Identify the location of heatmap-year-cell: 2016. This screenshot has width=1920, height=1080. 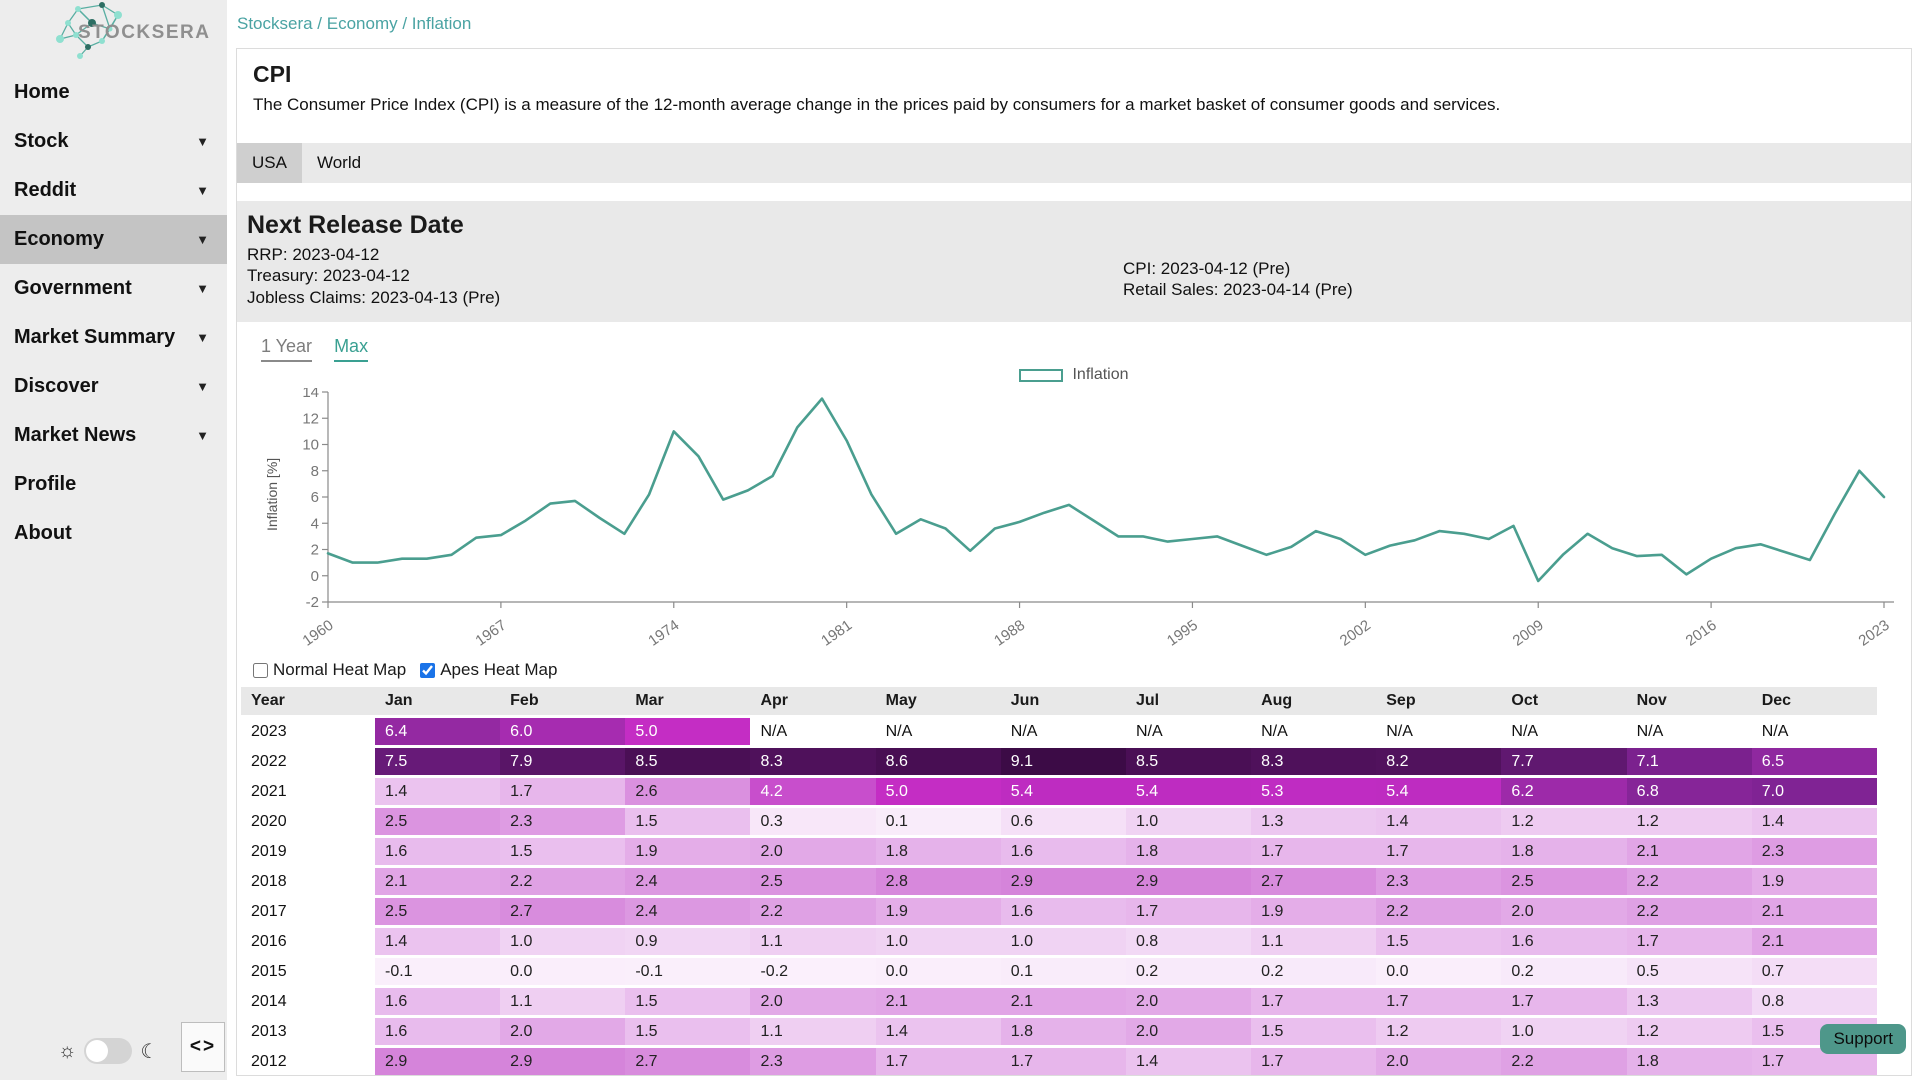
(308, 942).